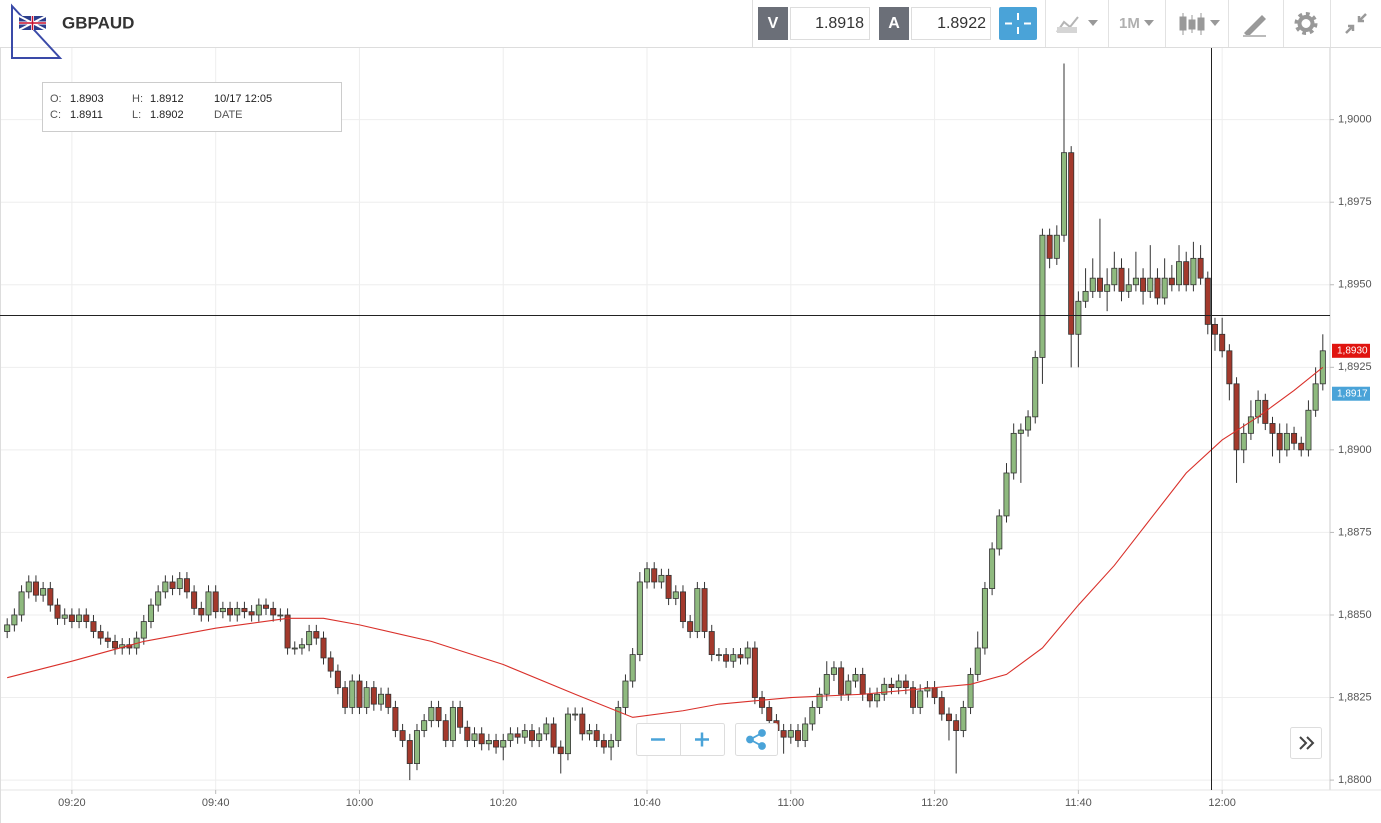  Describe the element at coordinates (1129, 23) in the screenshot. I see `timeframe: 1M` at that location.